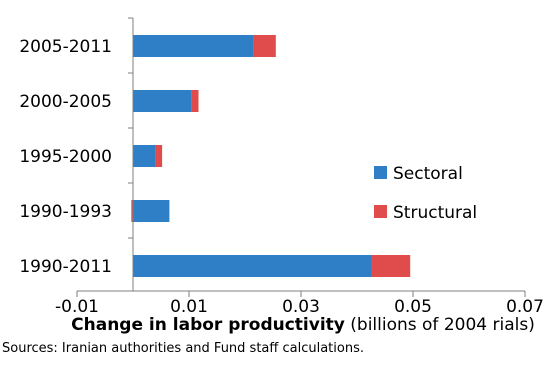 The width and height of the screenshot is (552, 383). I want to click on category-label-1995-2000: 1995-2000, so click(65, 157).